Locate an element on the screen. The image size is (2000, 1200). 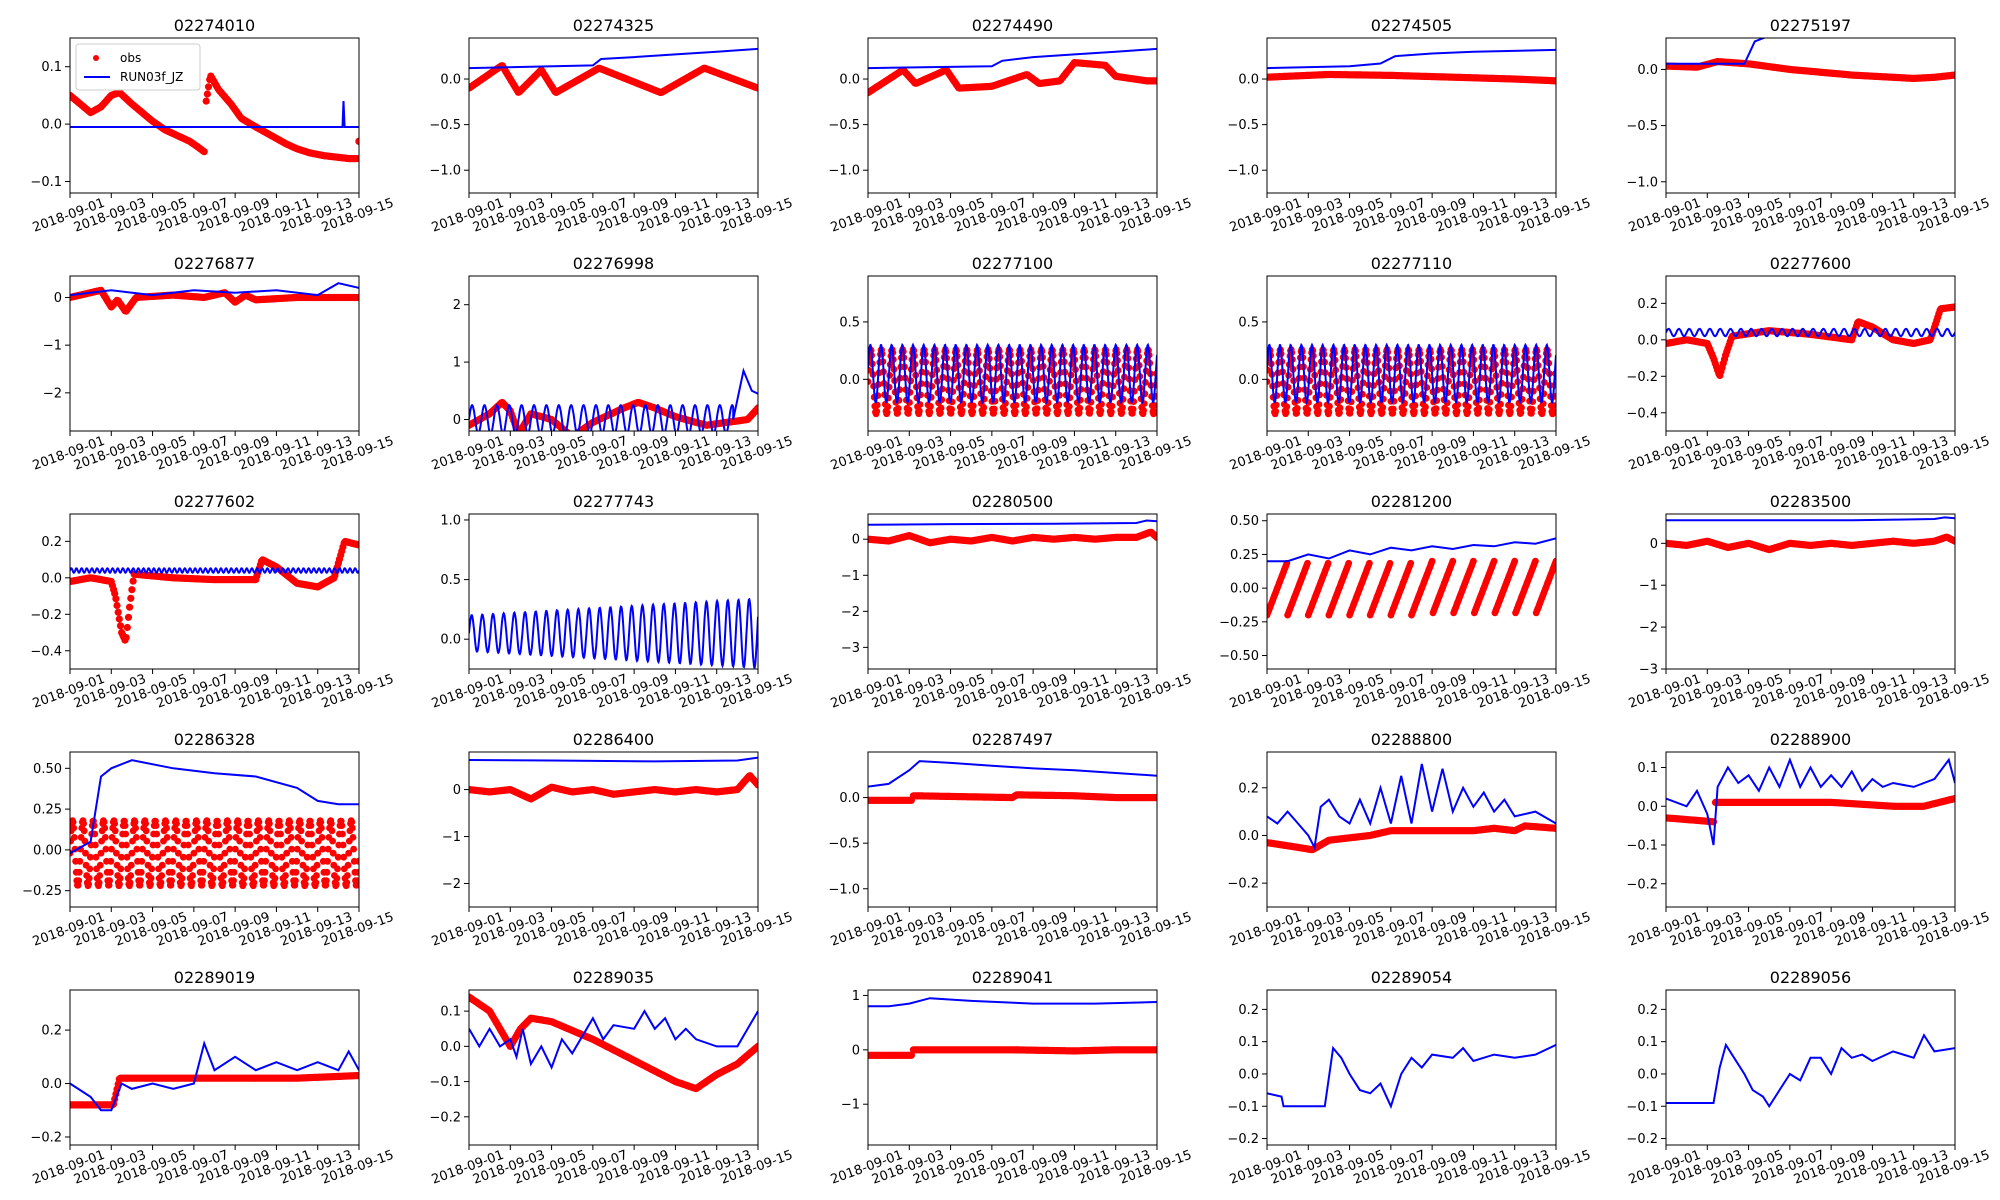
subplot-title: 02275197 is located at coordinates (1810, 25).